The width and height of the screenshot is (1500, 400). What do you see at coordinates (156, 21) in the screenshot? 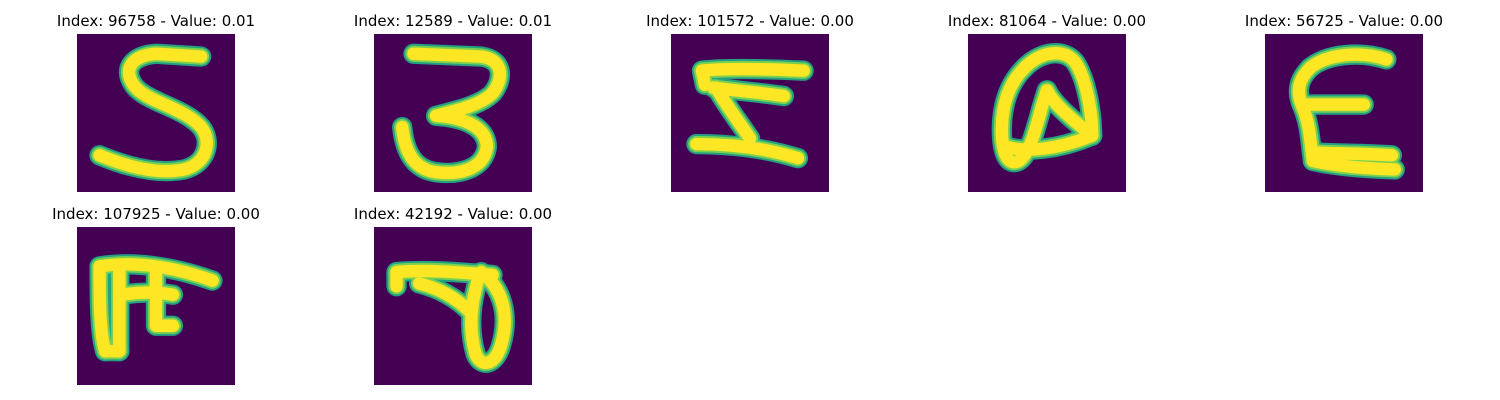
I see `panel-title: Index: 96758 - Value: 0.01` at bounding box center [156, 21].